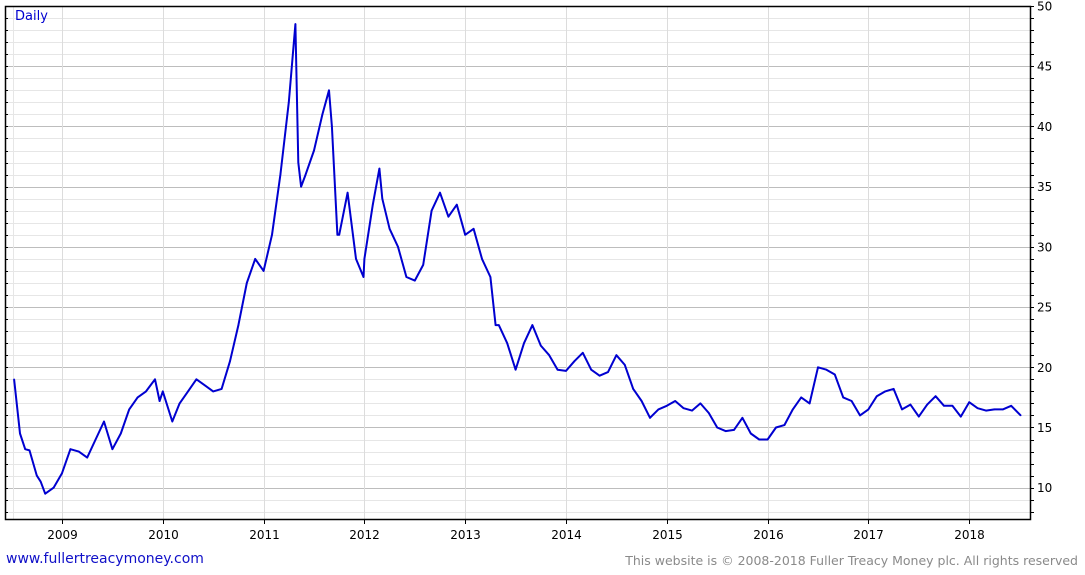 This screenshot has width=1085, height=575. What do you see at coordinates (105, 559) in the screenshot?
I see `site-link: www.fullertreacymoney.com` at bounding box center [105, 559].